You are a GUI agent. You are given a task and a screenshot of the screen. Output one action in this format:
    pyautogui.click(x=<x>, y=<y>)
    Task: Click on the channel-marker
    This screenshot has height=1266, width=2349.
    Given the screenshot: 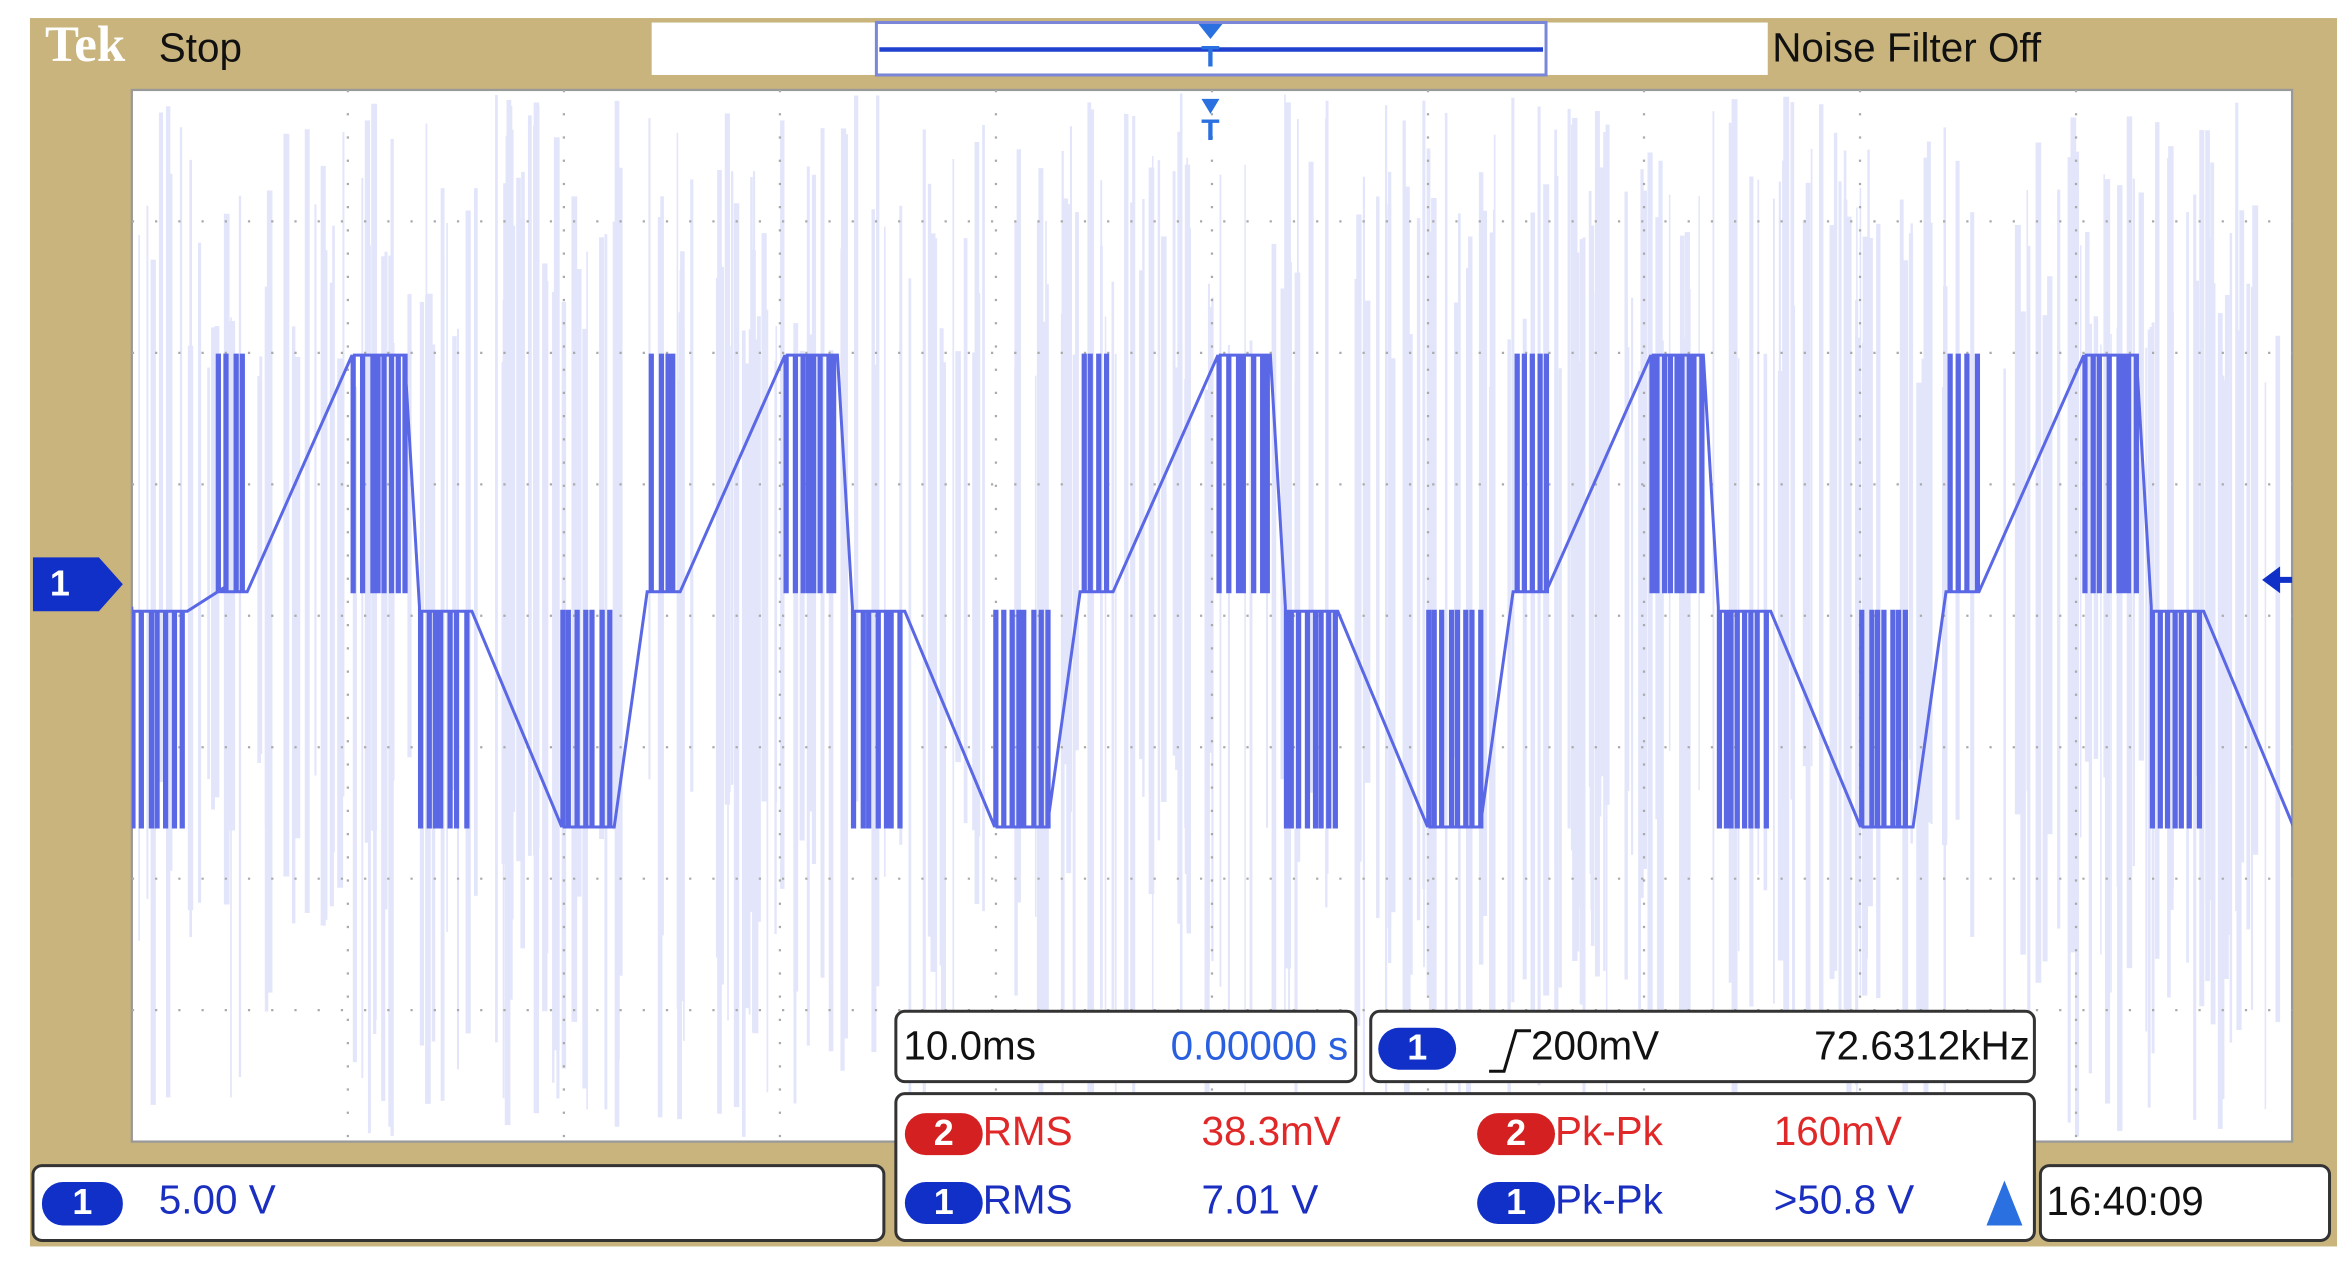 What is the action you would take?
    pyautogui.click(x=77, y=584)
    